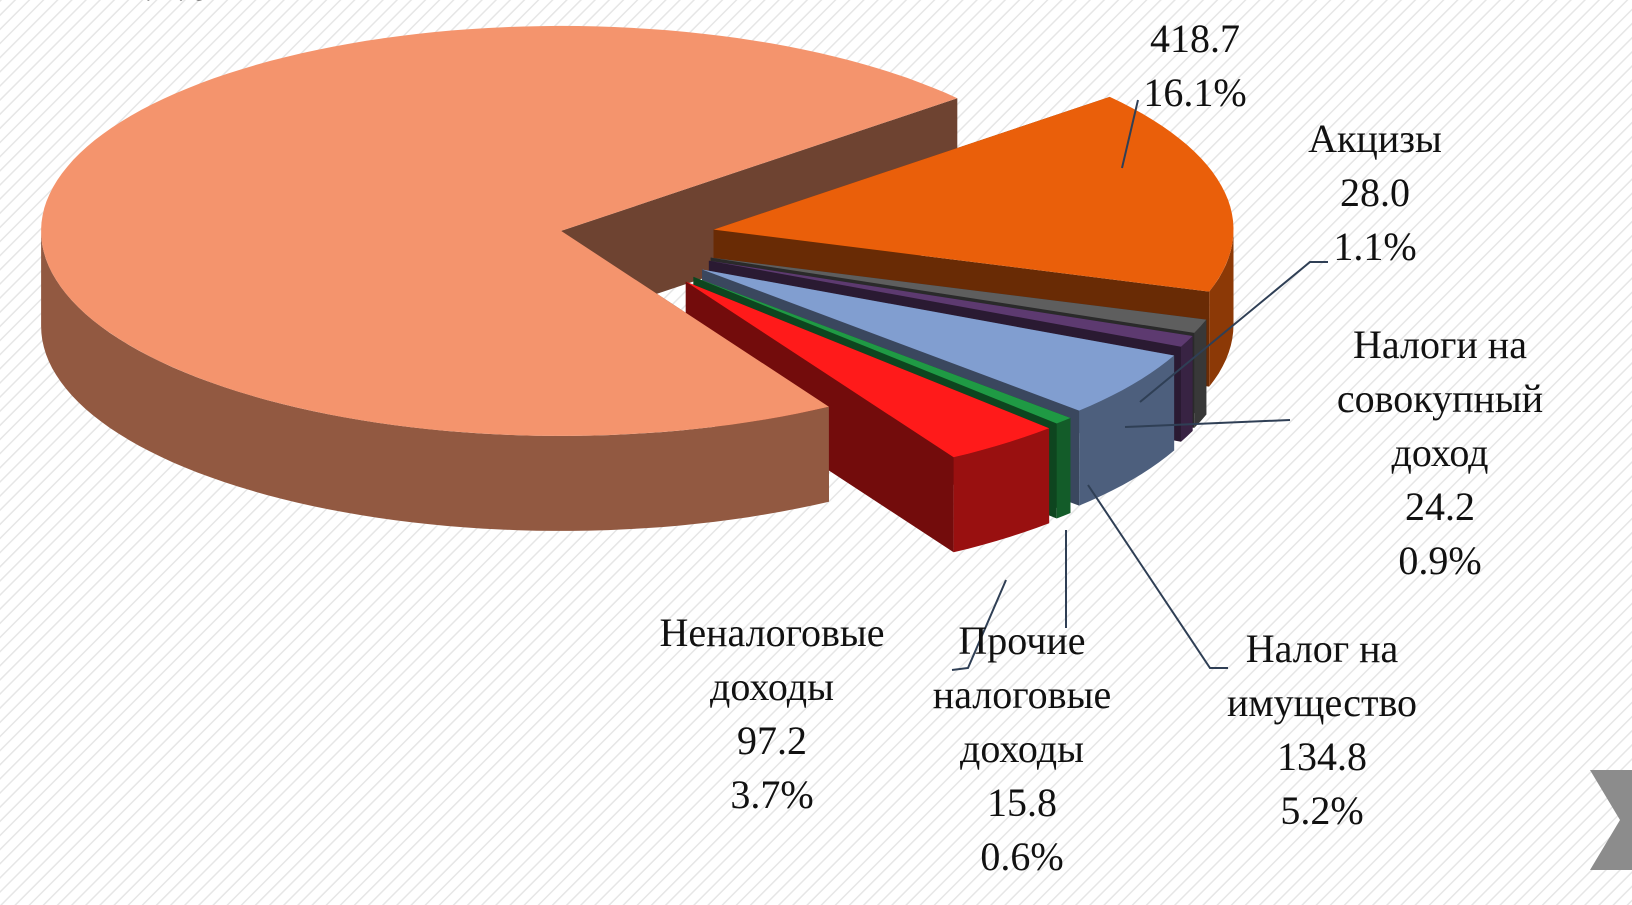  I want to click on amount-label: 15.8, so click(1022, 802).